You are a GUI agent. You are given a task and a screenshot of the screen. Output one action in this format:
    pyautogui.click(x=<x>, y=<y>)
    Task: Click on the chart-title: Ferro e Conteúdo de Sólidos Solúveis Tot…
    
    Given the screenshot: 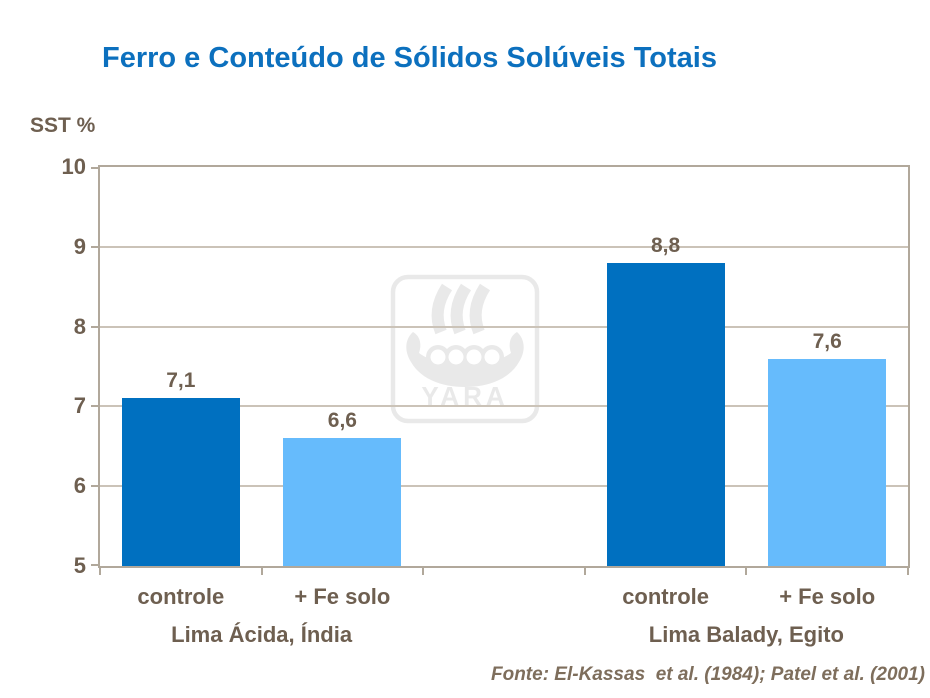 What is the action you would take?
    pyautogui.click(x=409, y=58)
    